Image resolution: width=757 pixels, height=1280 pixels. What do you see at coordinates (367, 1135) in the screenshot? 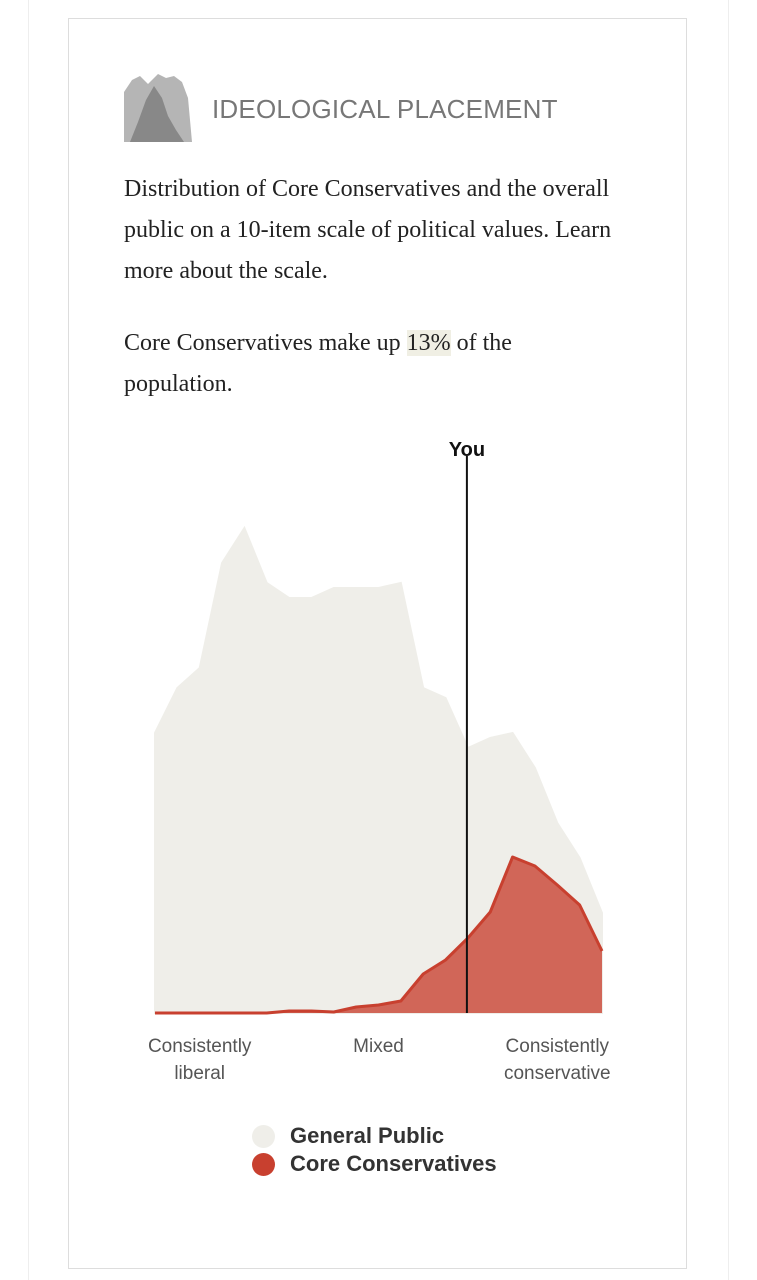
I see `legend-label: General Public` at bounding box center [367, 1135].